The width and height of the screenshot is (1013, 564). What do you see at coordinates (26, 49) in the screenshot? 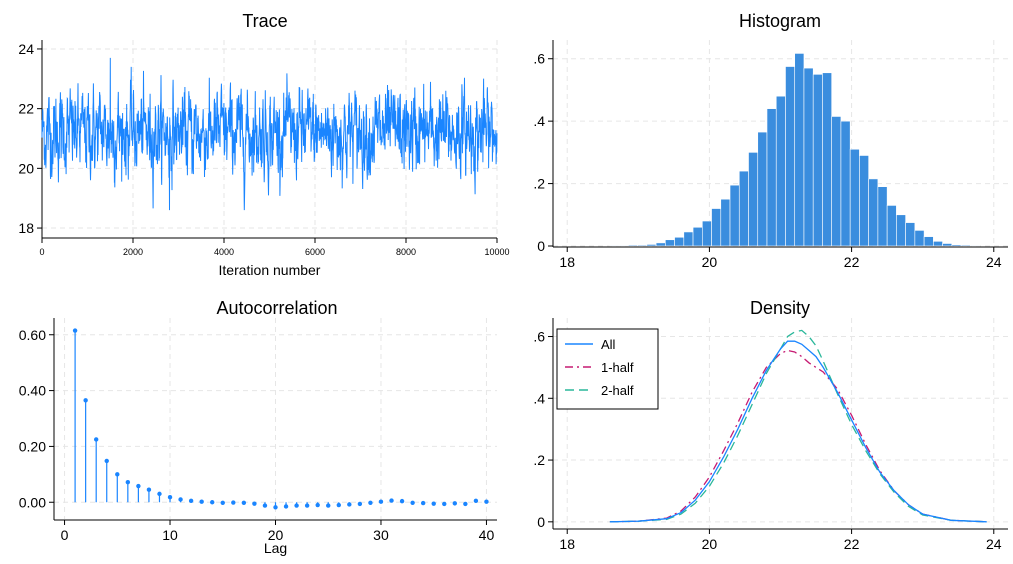
I see `y-tick-label: 24` at bounding box center [26, 49].